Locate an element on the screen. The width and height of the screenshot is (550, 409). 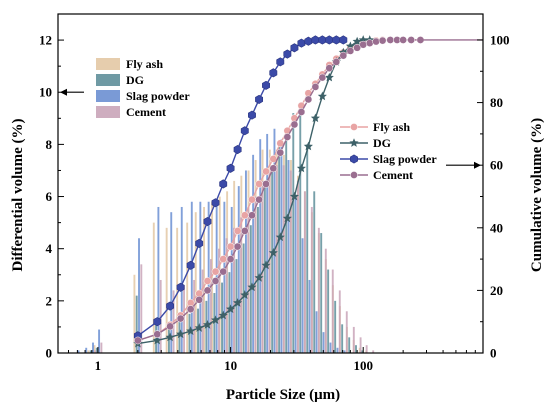
y-left-tick-label-0: 0 is located at coordinates (49, 353).